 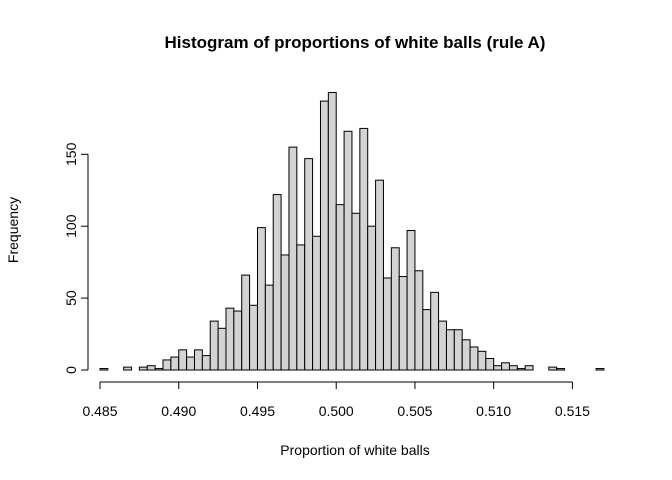 What do you see at coordinates (76, 258) in the screenshot?
I see `y-axis: 0 50 100 150` at bounding box center [76, 258].